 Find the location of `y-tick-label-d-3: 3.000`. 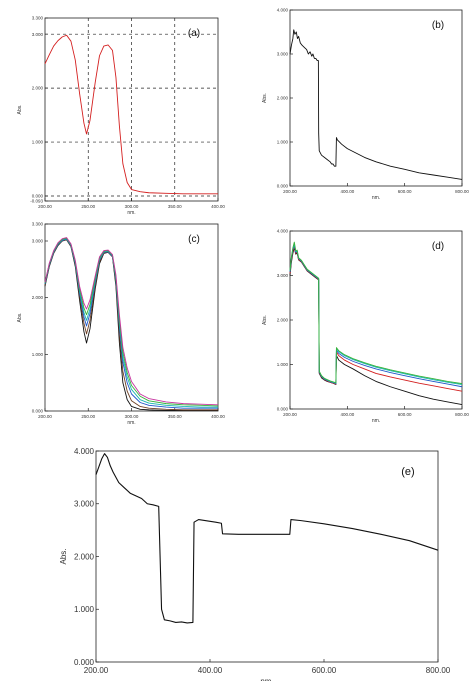

y-tick-label-d-3: 3.000 is located at coordinates (283, 275).